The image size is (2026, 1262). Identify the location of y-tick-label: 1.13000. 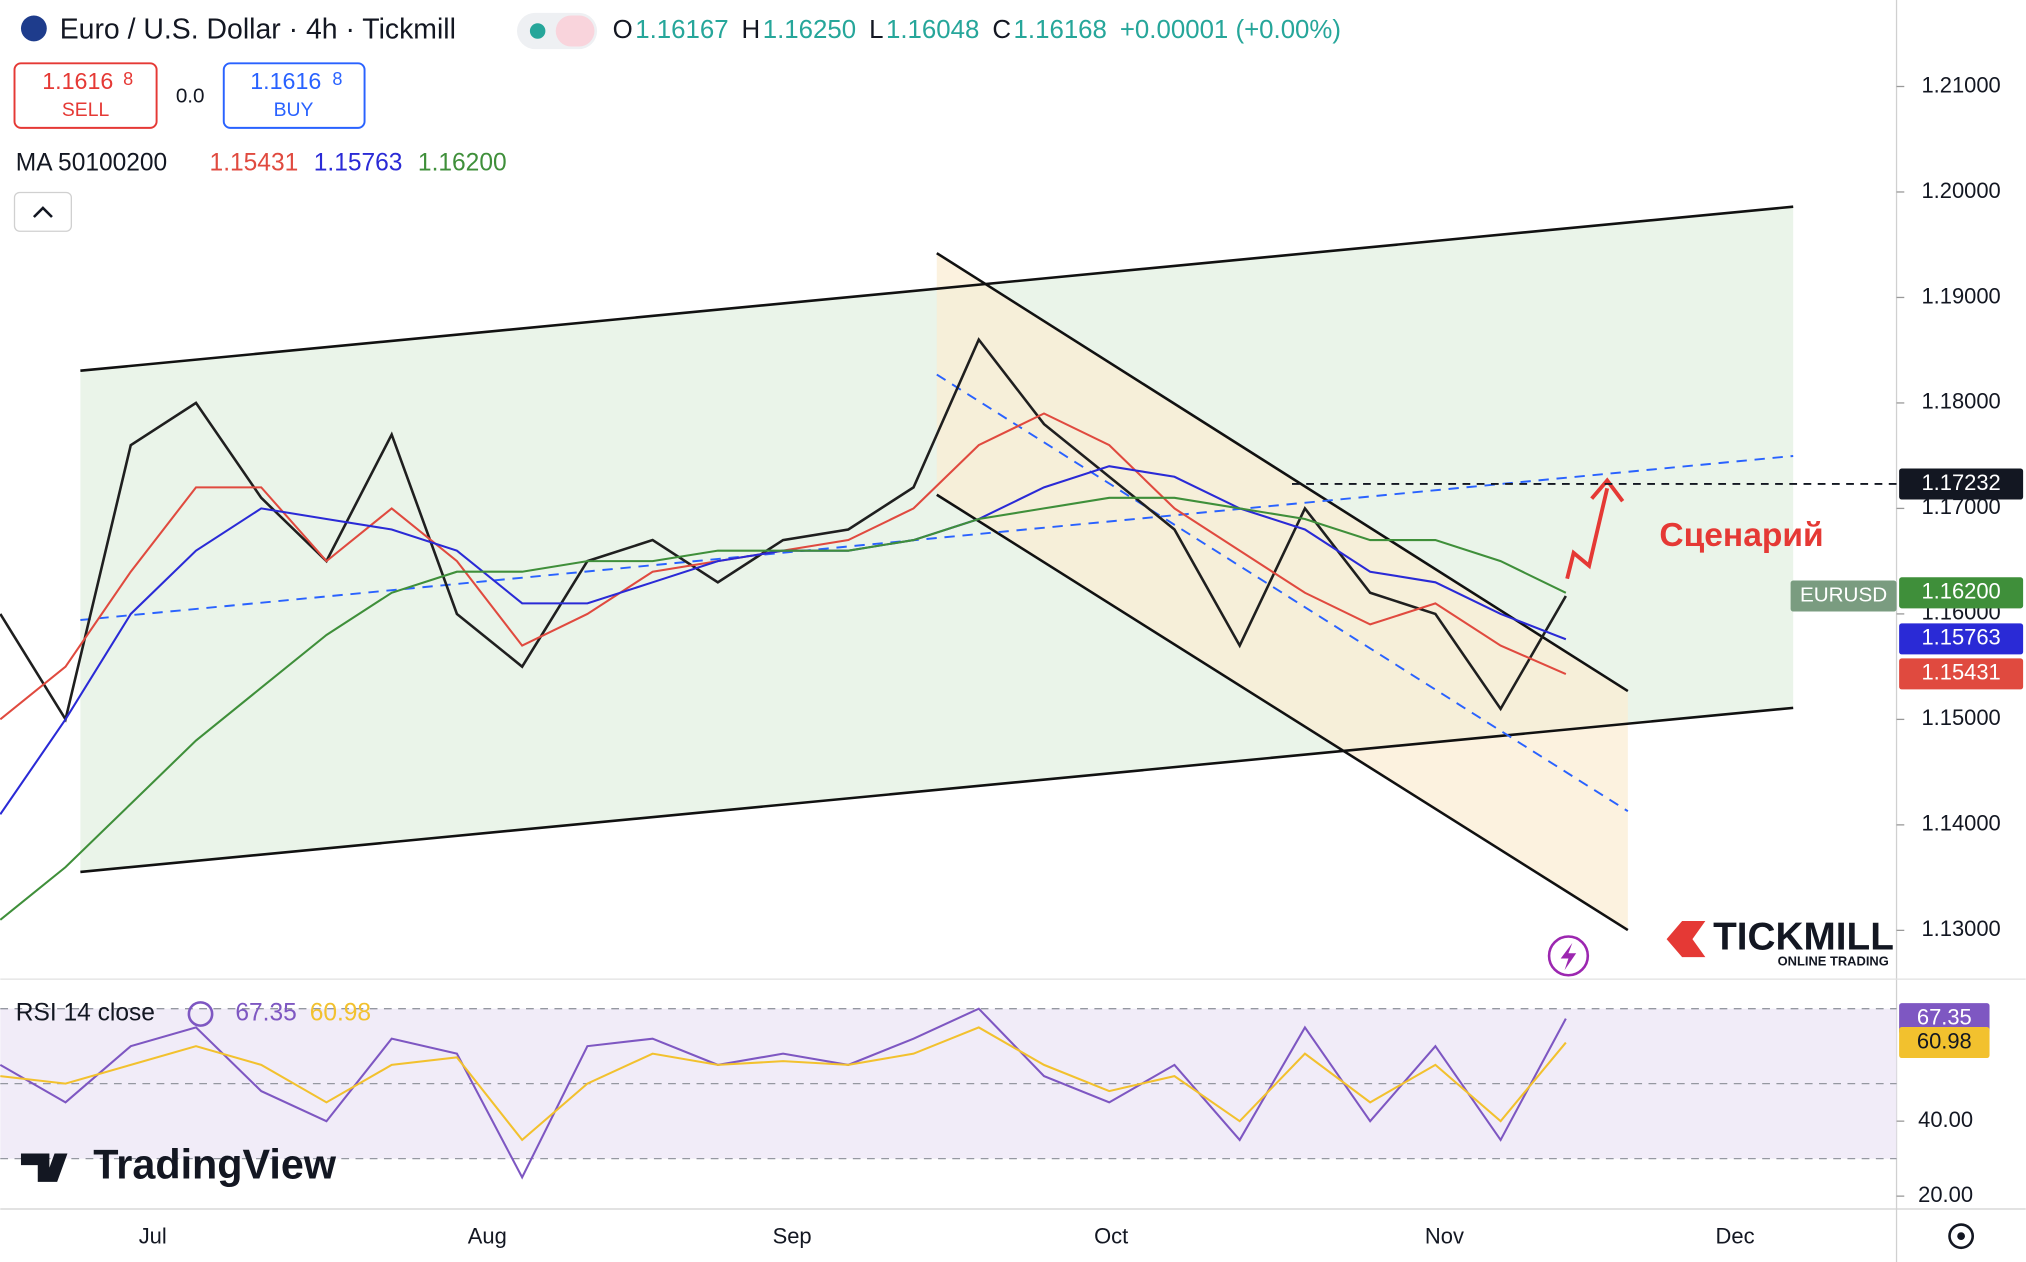
(1960, 928).